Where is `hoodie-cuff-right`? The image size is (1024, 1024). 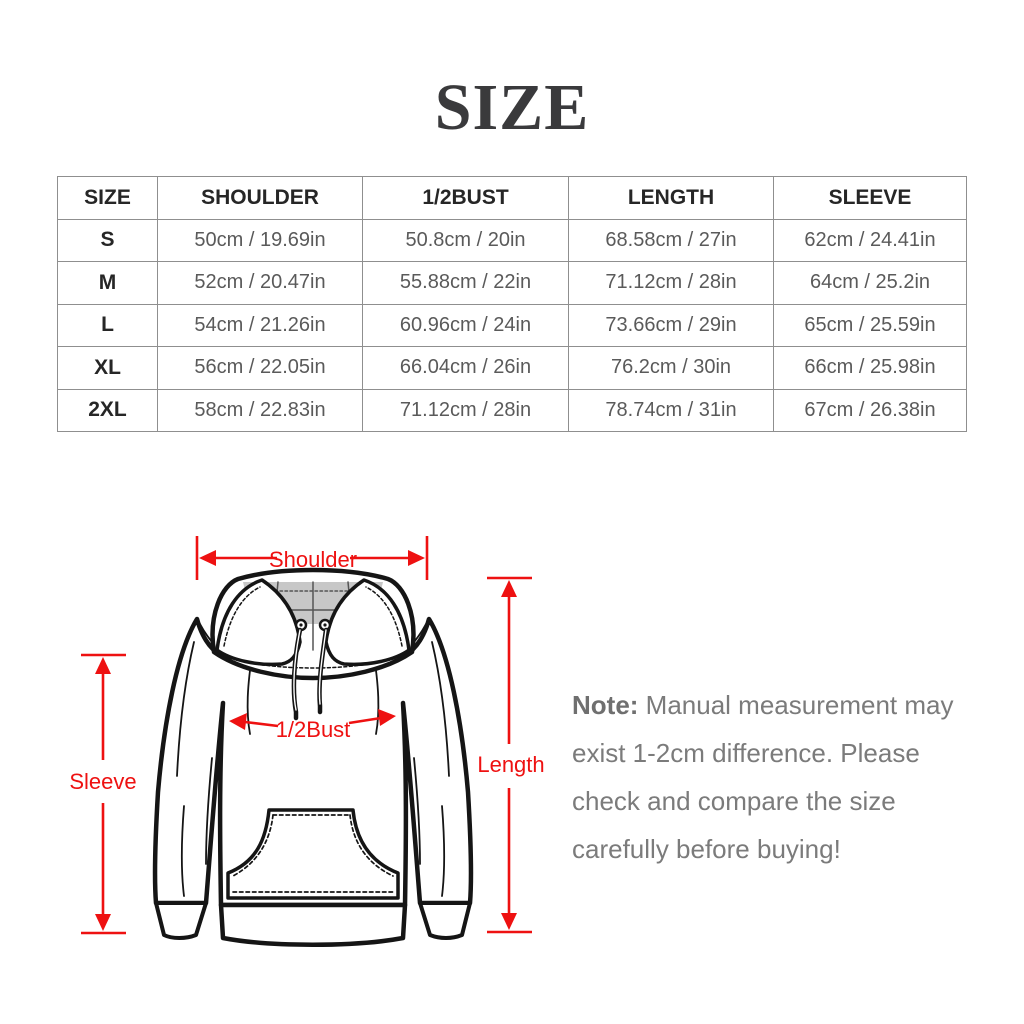
hoodie-cuff-right is located at coordinates (445, 920).